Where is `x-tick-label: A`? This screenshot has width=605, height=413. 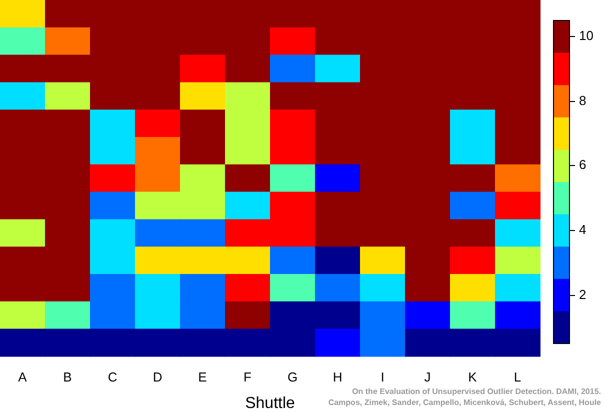 x-tick-label: A is located at coordinates (23, 377).